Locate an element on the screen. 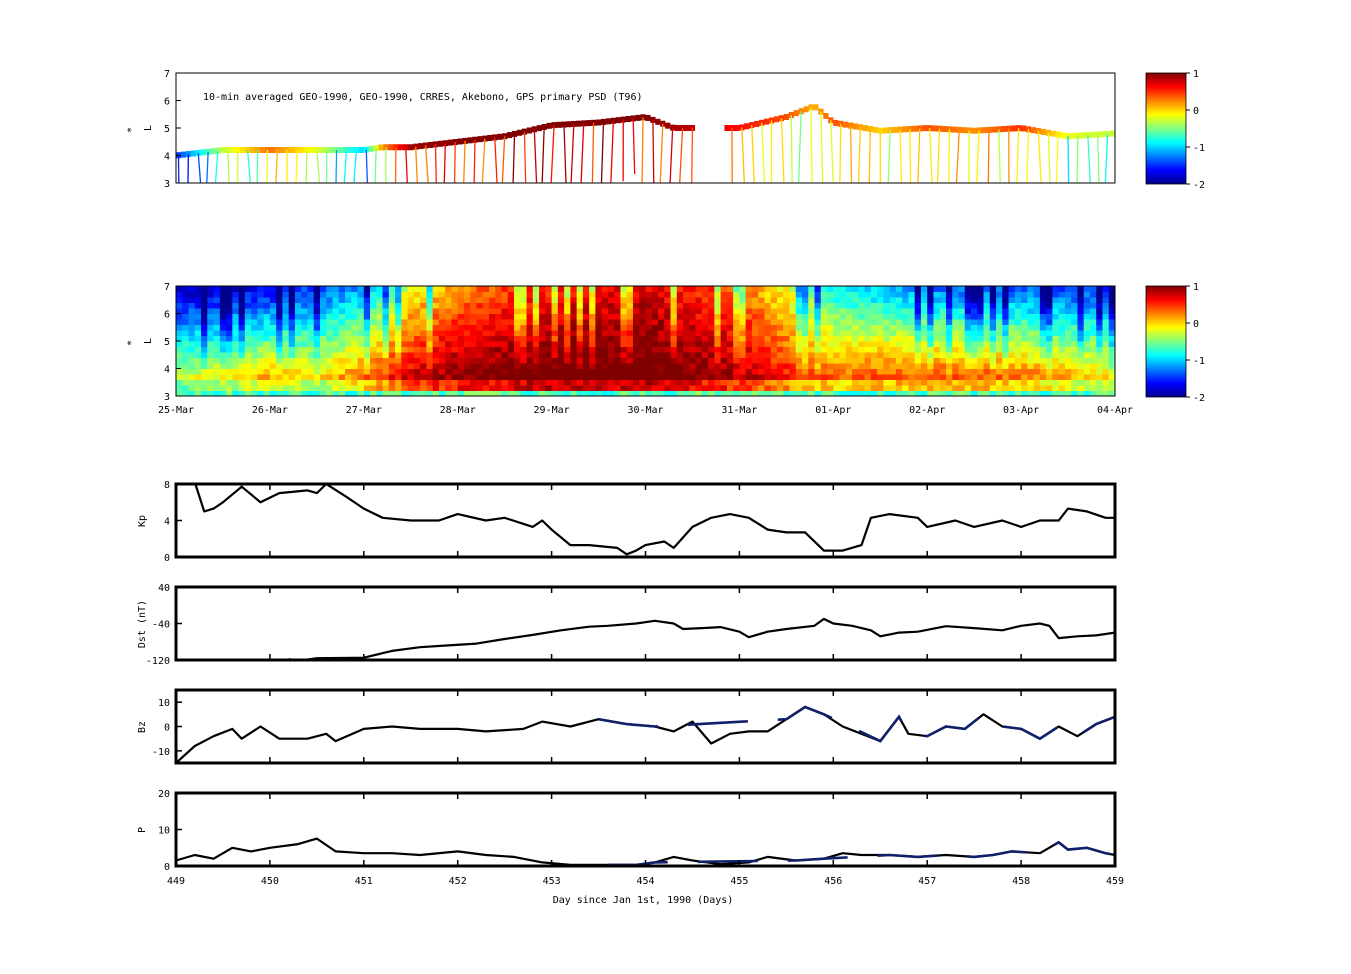  day-tick-label: 449 is located at coordinates (176, 881).